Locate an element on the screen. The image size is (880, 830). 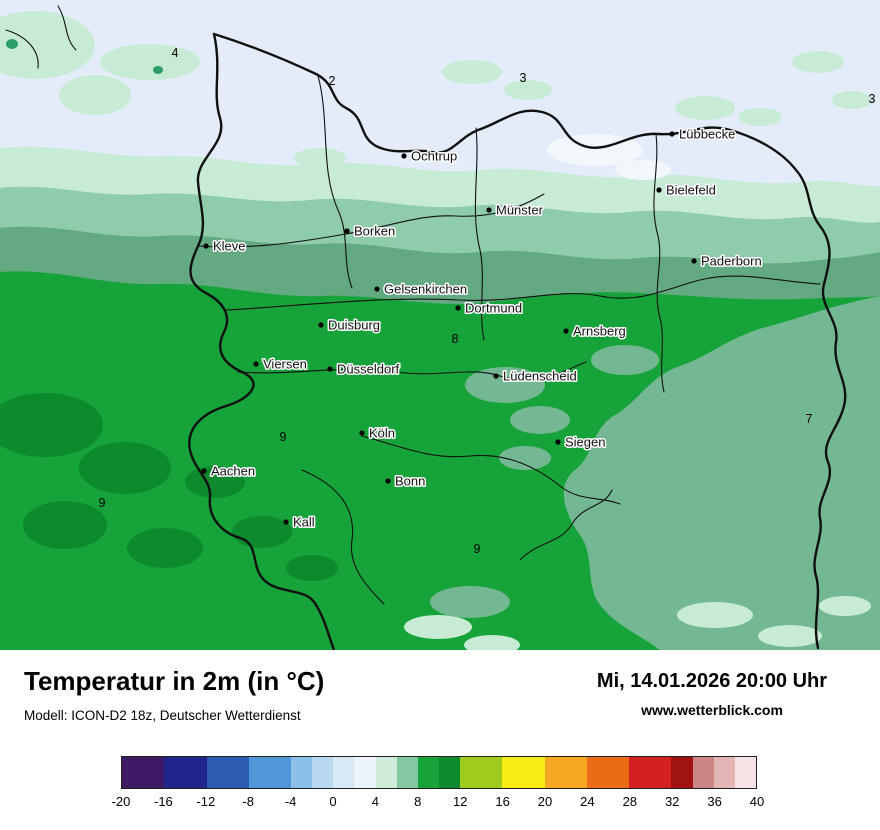
legend-tick-label: 36 is located at coordinates (714, 801).